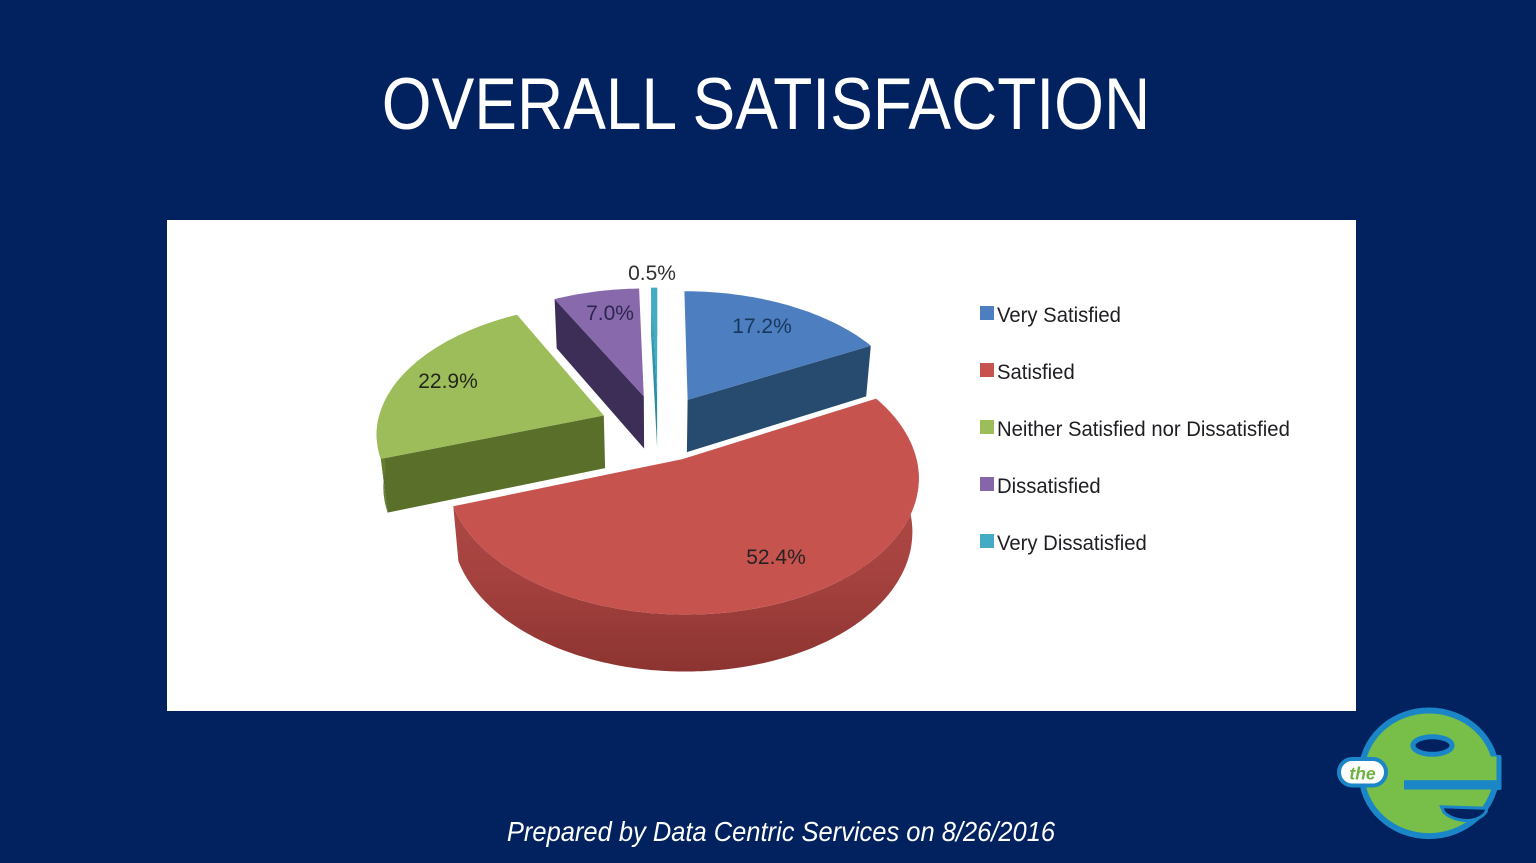 This screenshot has height=863, width=1536. Describe the element at coordinates (762, 326) in the screenshot. I see `svg-text: 17.2%` at that location.